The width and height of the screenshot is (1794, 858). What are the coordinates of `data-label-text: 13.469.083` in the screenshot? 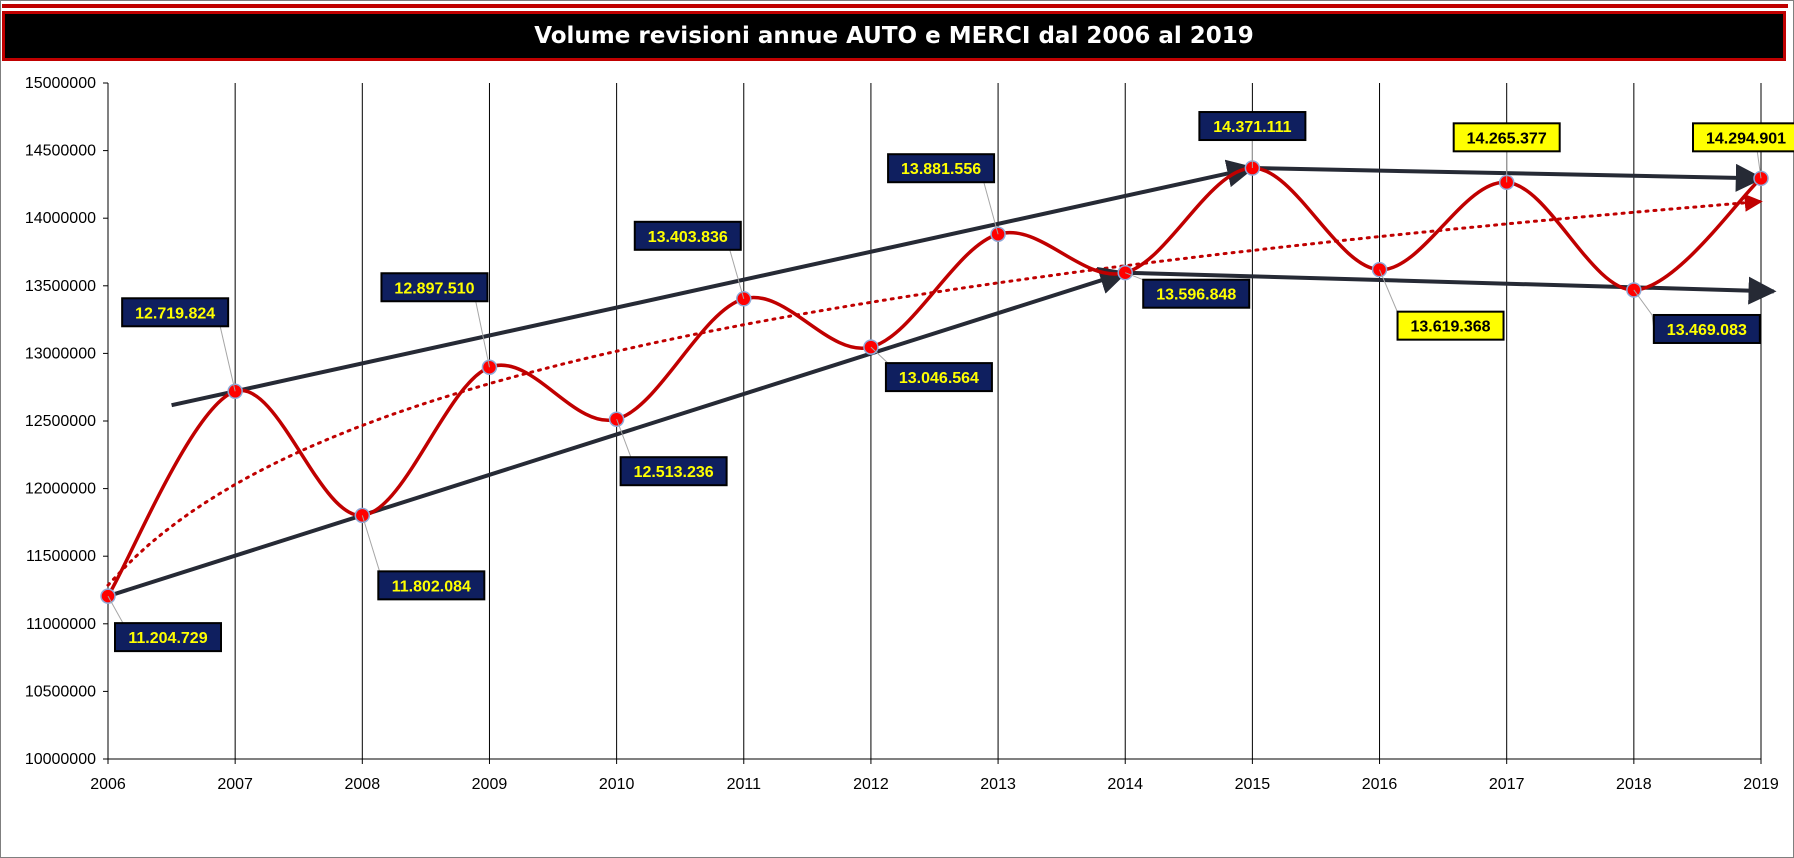 It's located at (1707, 330).